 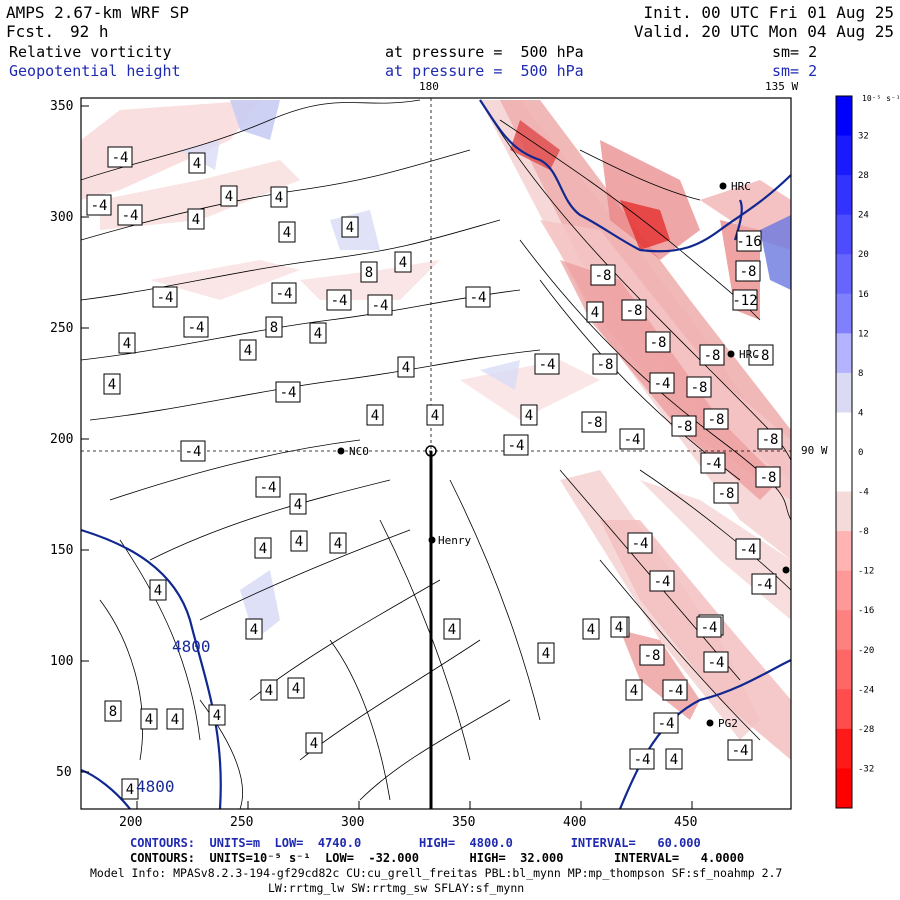 What do you see at coordinates (155, 786) in the screenshot?
I see `height-contour-label-lower: 4800` at bounding box center [155, 786].